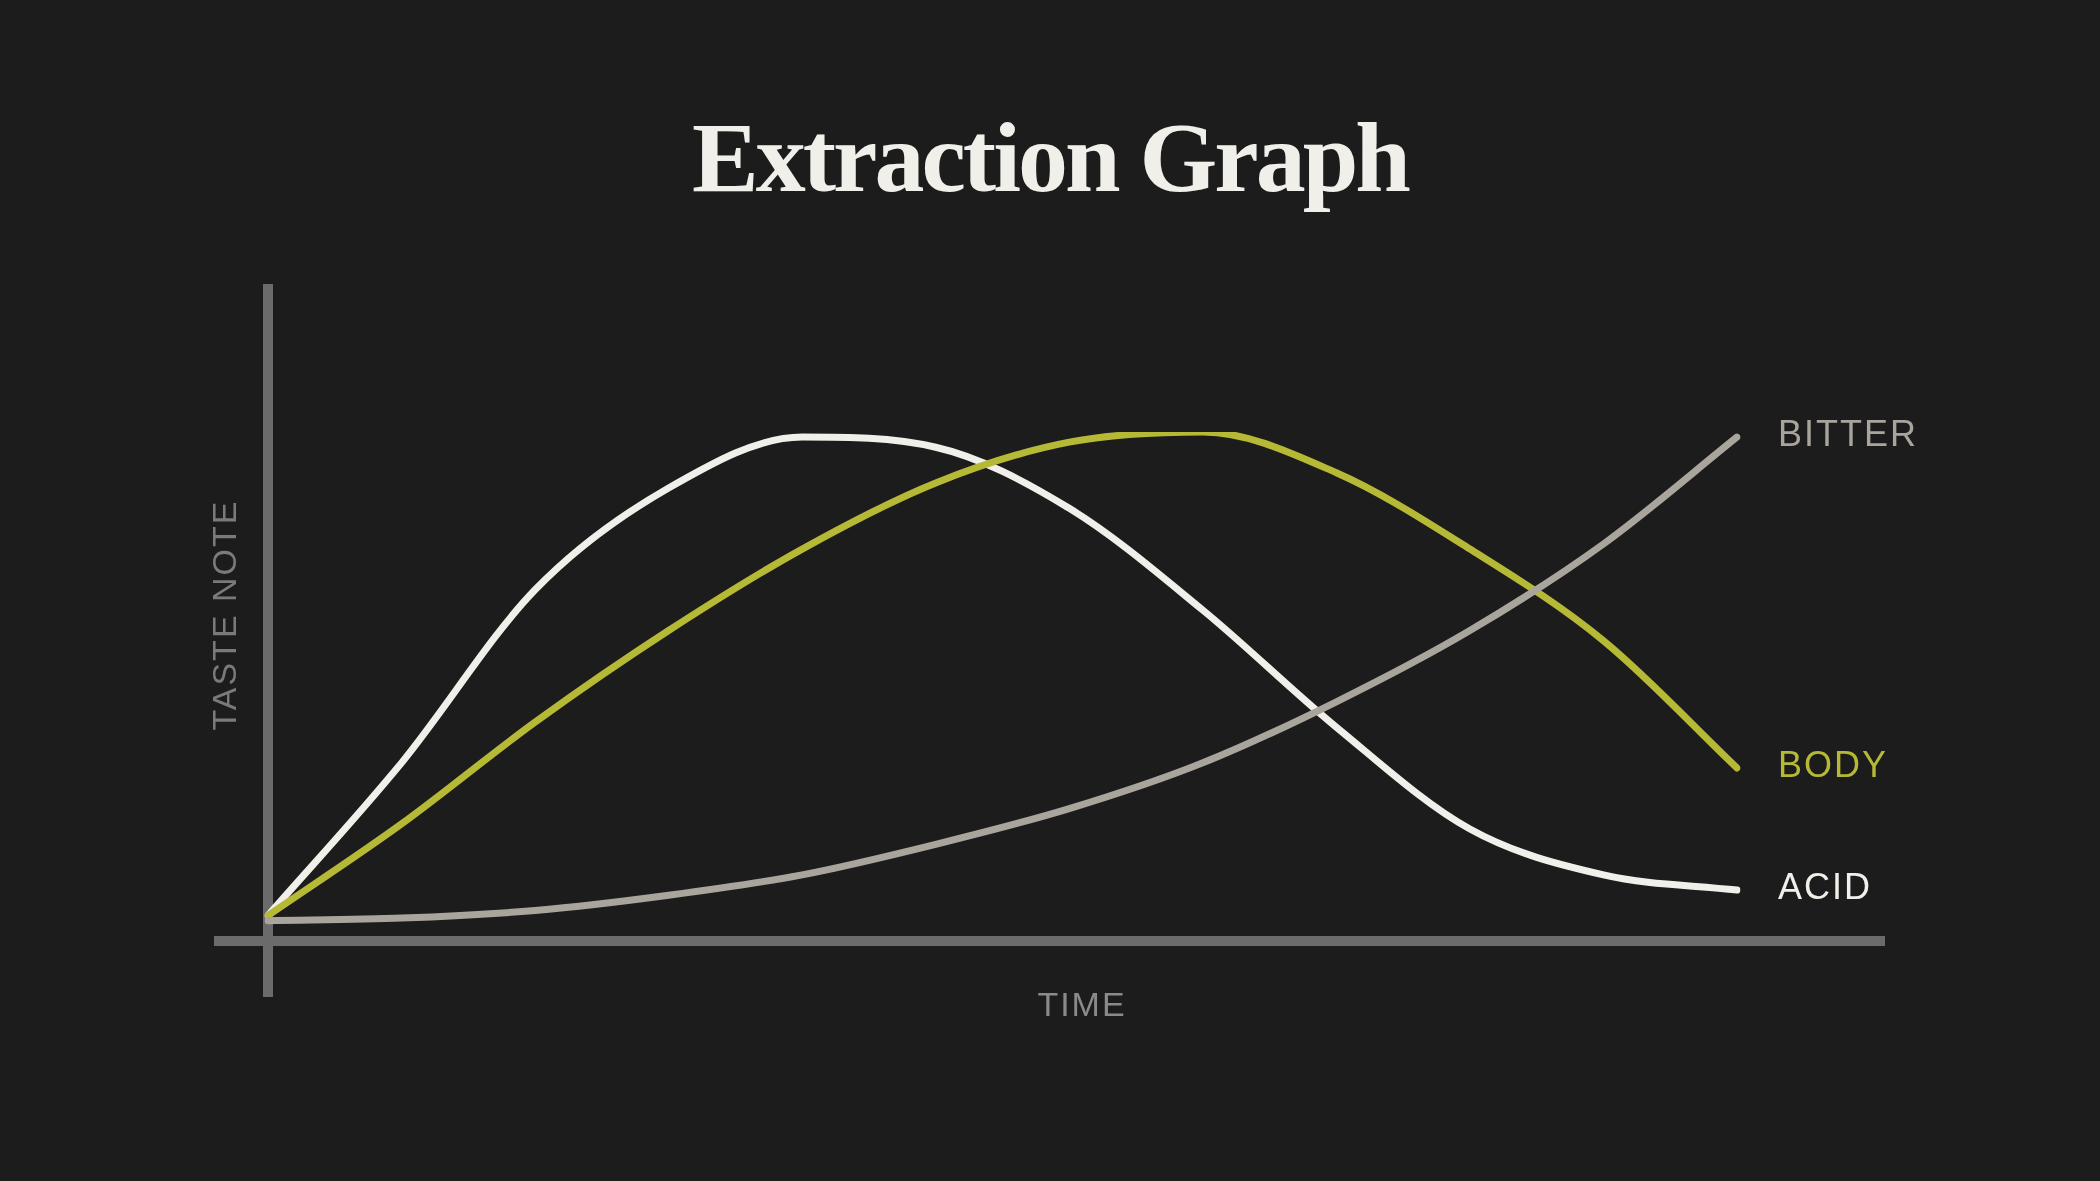  I want to click on series-label: ACID, so click(1825, 887).